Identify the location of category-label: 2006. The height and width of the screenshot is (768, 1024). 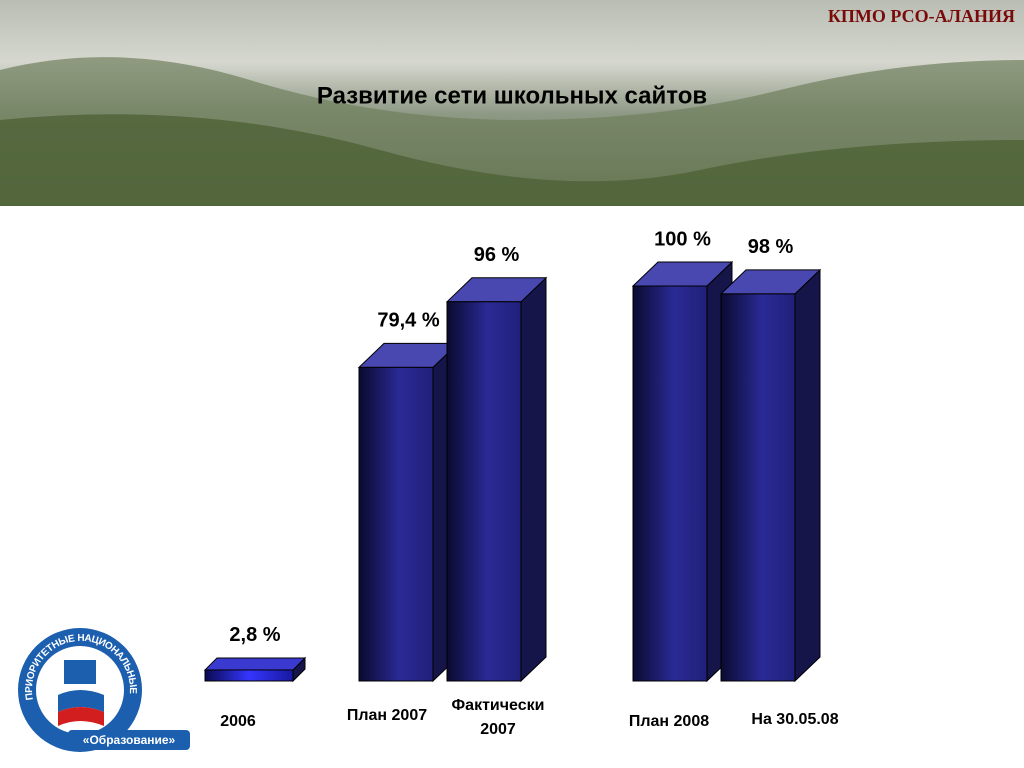
(238, 721).